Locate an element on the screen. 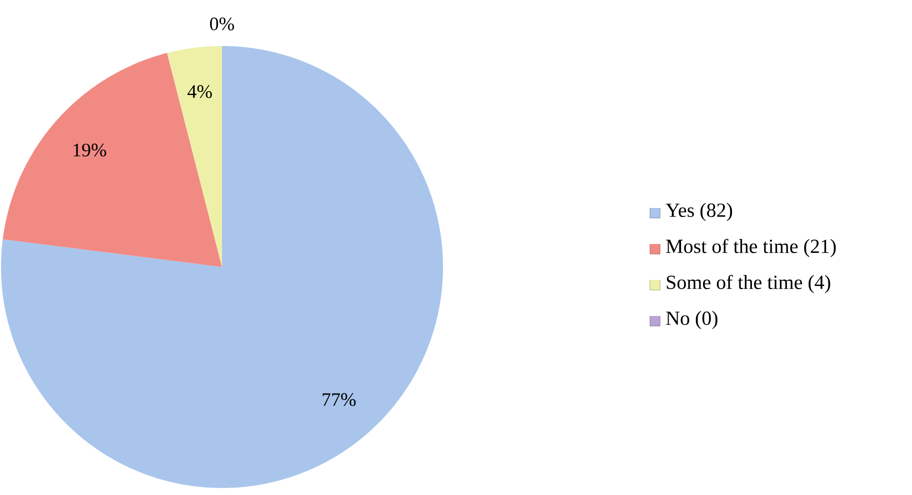  data-label: 77% is located at coordinates (339, 399).